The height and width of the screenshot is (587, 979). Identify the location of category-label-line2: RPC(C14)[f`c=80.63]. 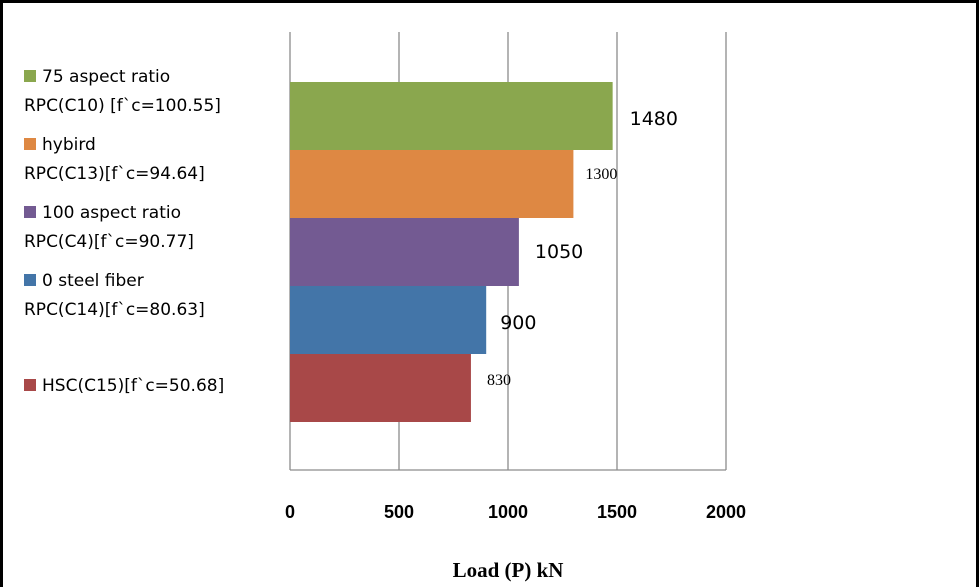
(114, 310).